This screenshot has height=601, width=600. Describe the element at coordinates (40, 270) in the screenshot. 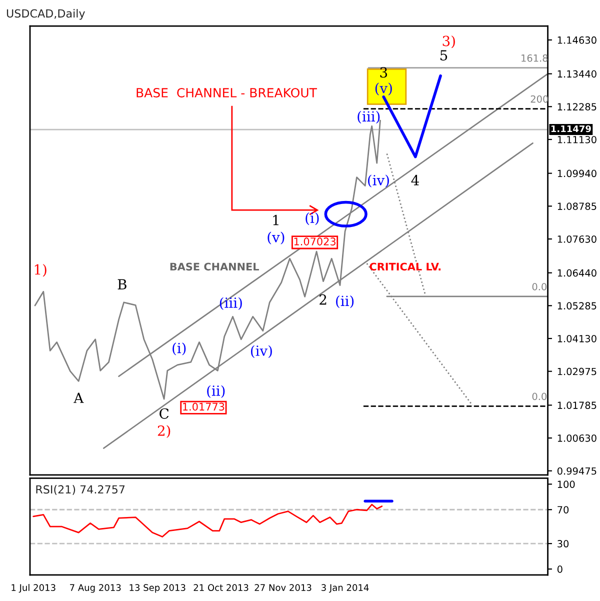

I see `annotation: 1)` at that location.